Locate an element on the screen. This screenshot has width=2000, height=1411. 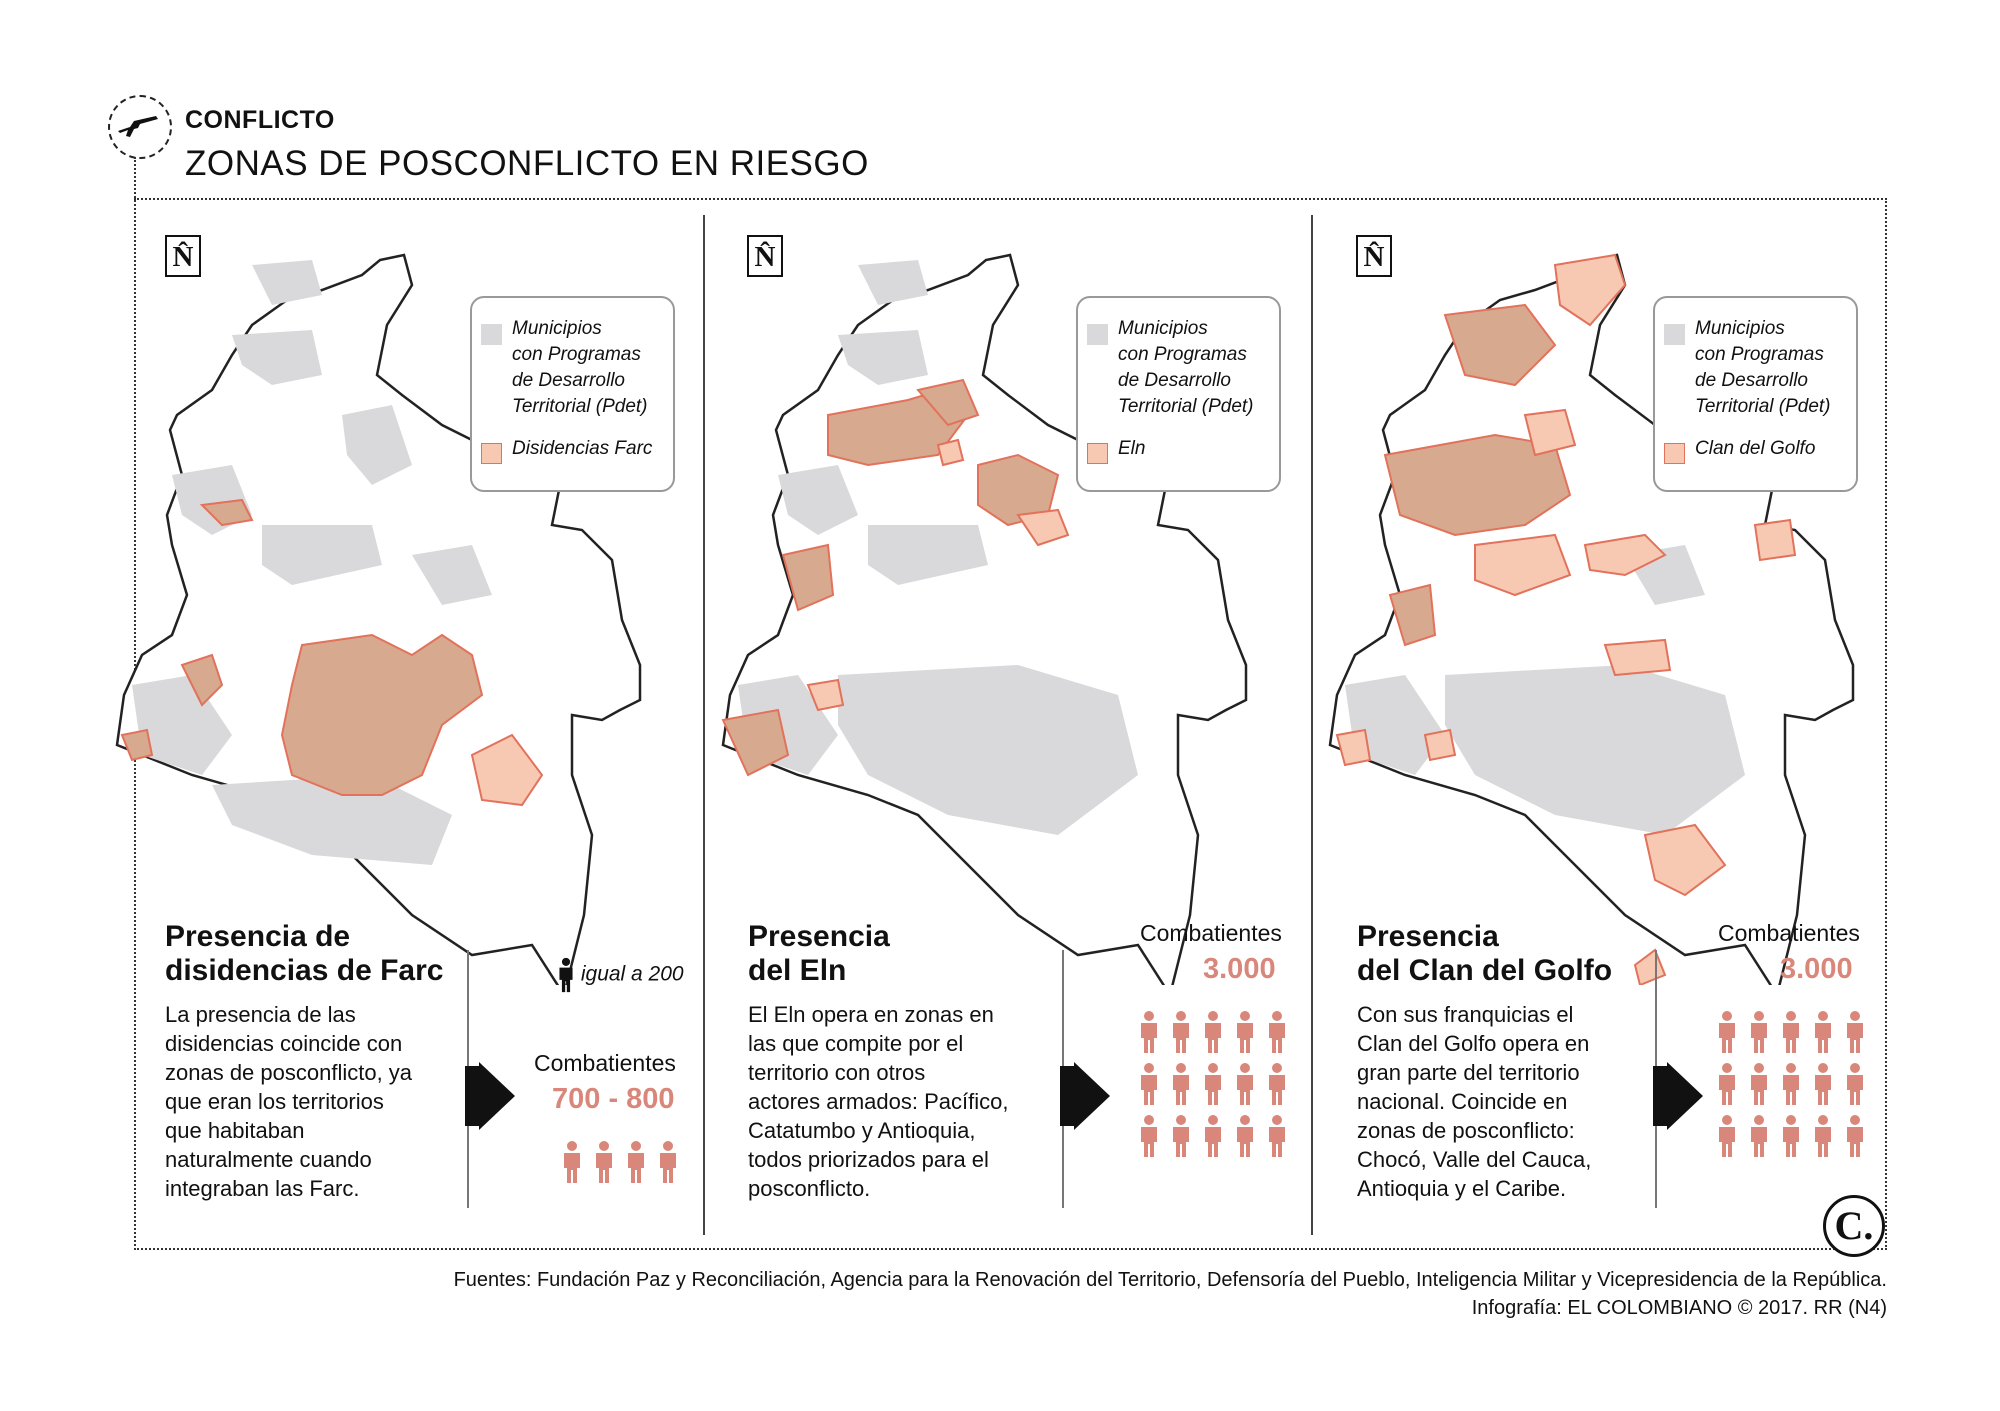
scale-legend-text: igual a 200 is located at coordinates (632, 974).